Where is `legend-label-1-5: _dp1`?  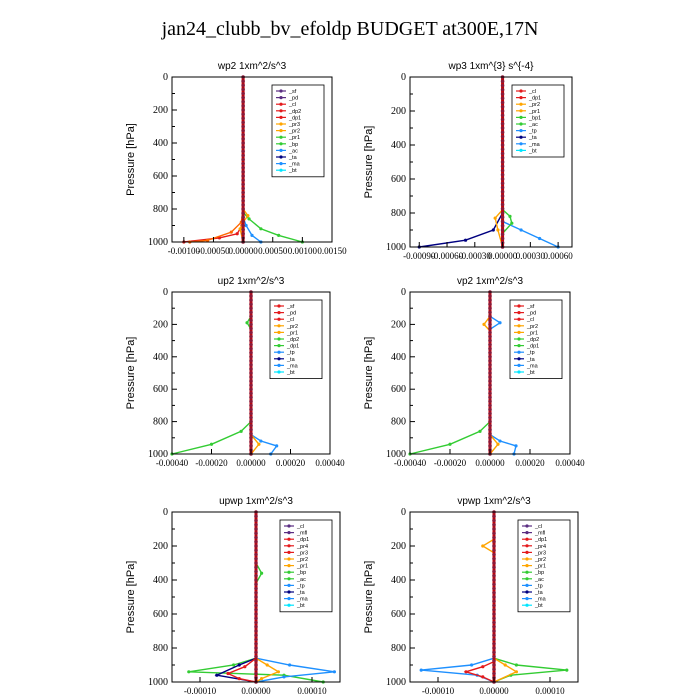 legend-label-1-5: _dp1 is located at coordinates (294, 118).